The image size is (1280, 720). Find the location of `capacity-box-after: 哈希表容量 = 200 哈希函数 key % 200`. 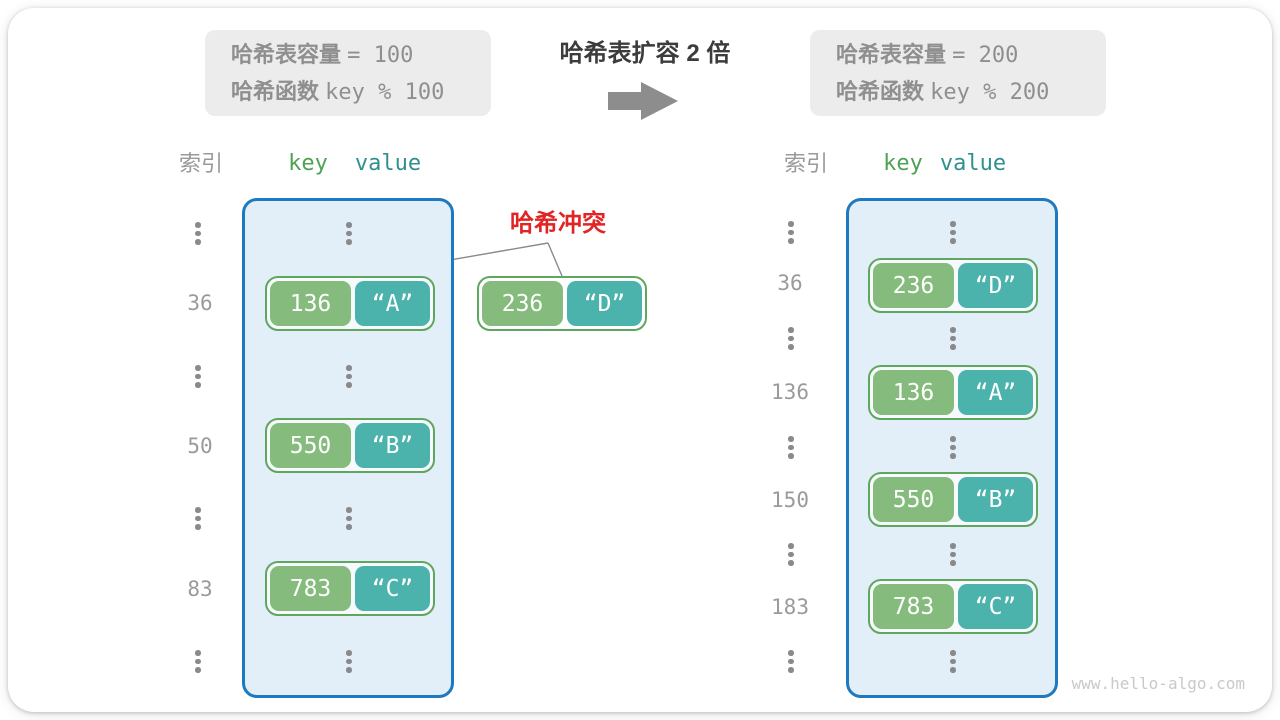

capacity-box-after: 哈希表容量 = 200 哈希函数 key % 200 is located at coordinates (958, 73).